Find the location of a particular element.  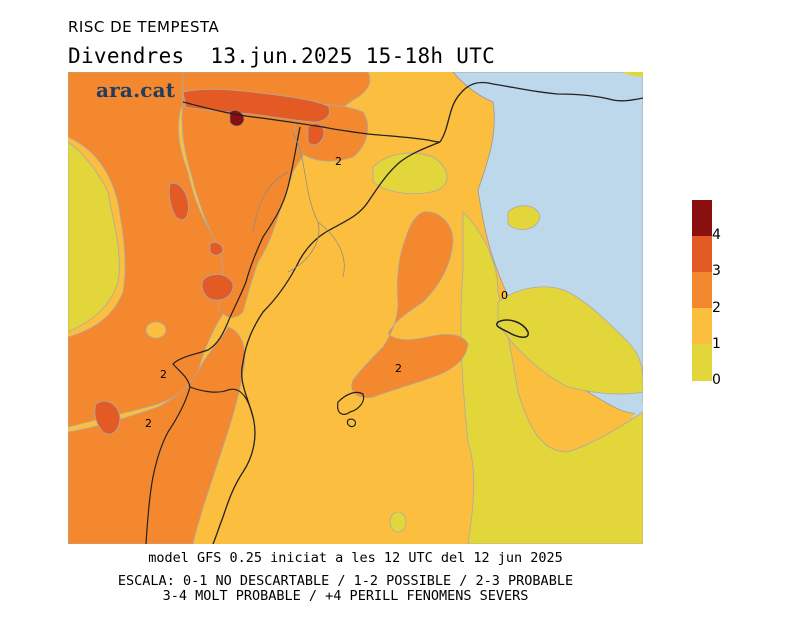

map-title: RISC DE TEMPESTA is located at coordinates (144, 27).